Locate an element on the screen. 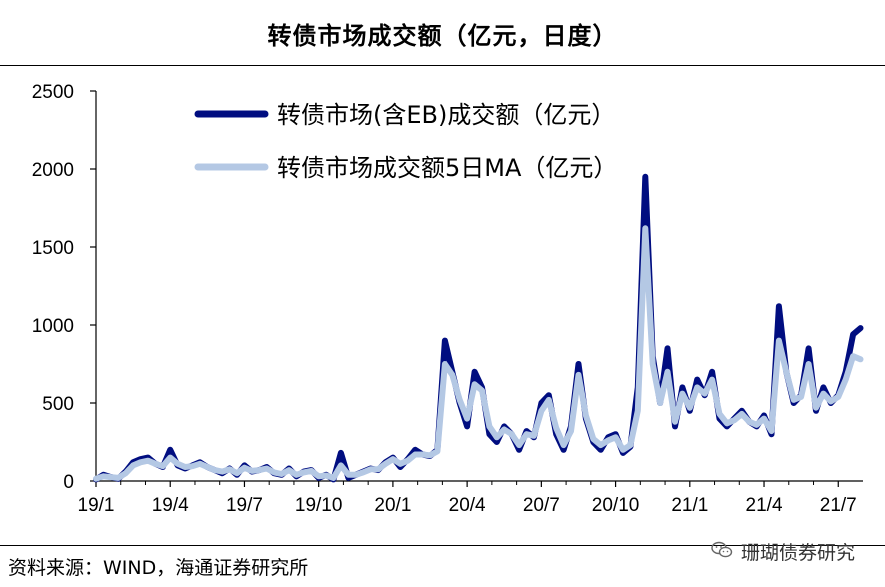  x-tick-label: 20/10 is located at coordinates (616, 505).